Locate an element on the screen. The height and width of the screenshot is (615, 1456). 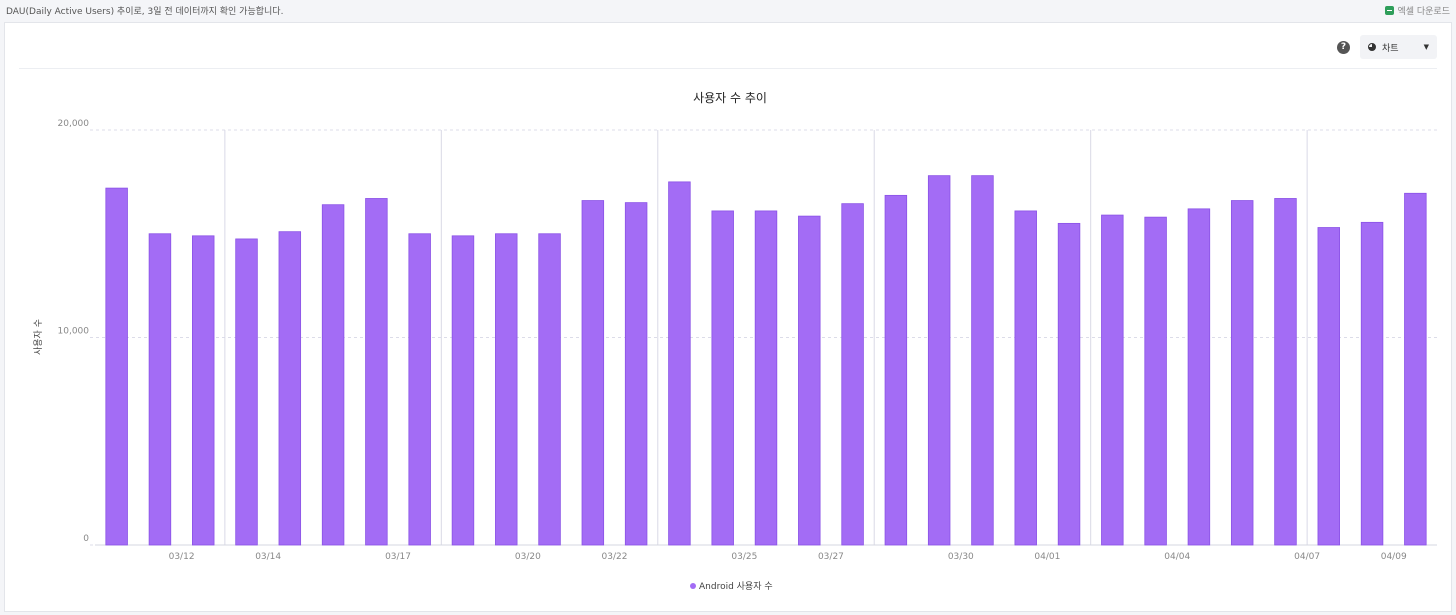
chart-title: 사용자 수 추이 is located at coordinates (730, 98).